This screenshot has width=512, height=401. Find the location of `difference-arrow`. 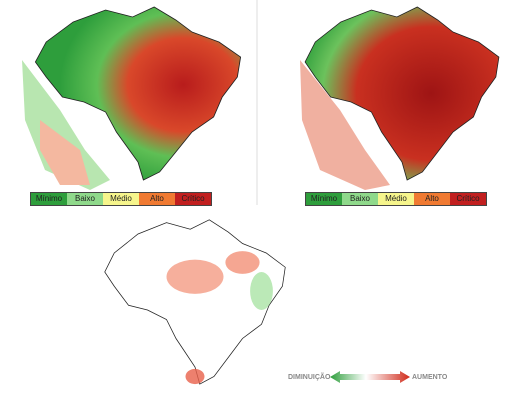

difference-arrow is located at coordinates (370, 377).